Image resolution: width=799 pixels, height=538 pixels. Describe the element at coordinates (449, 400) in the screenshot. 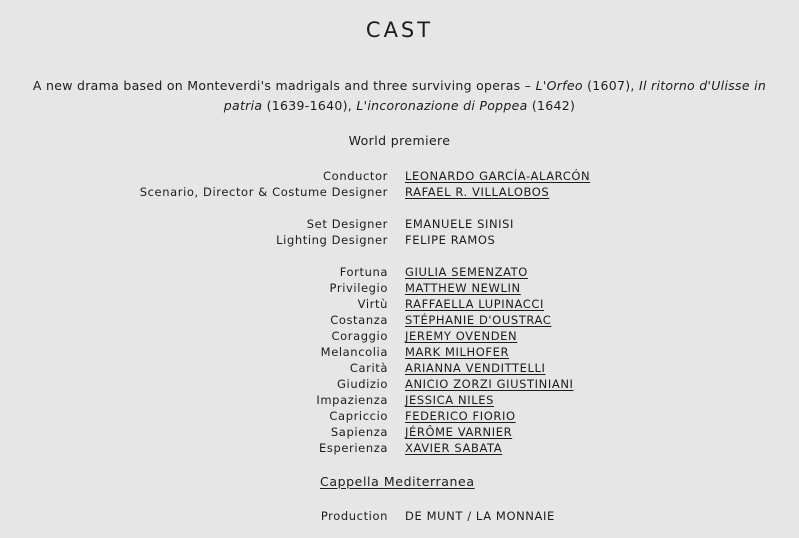

I see `credit-name-link: JESSICA NILES` at that location.